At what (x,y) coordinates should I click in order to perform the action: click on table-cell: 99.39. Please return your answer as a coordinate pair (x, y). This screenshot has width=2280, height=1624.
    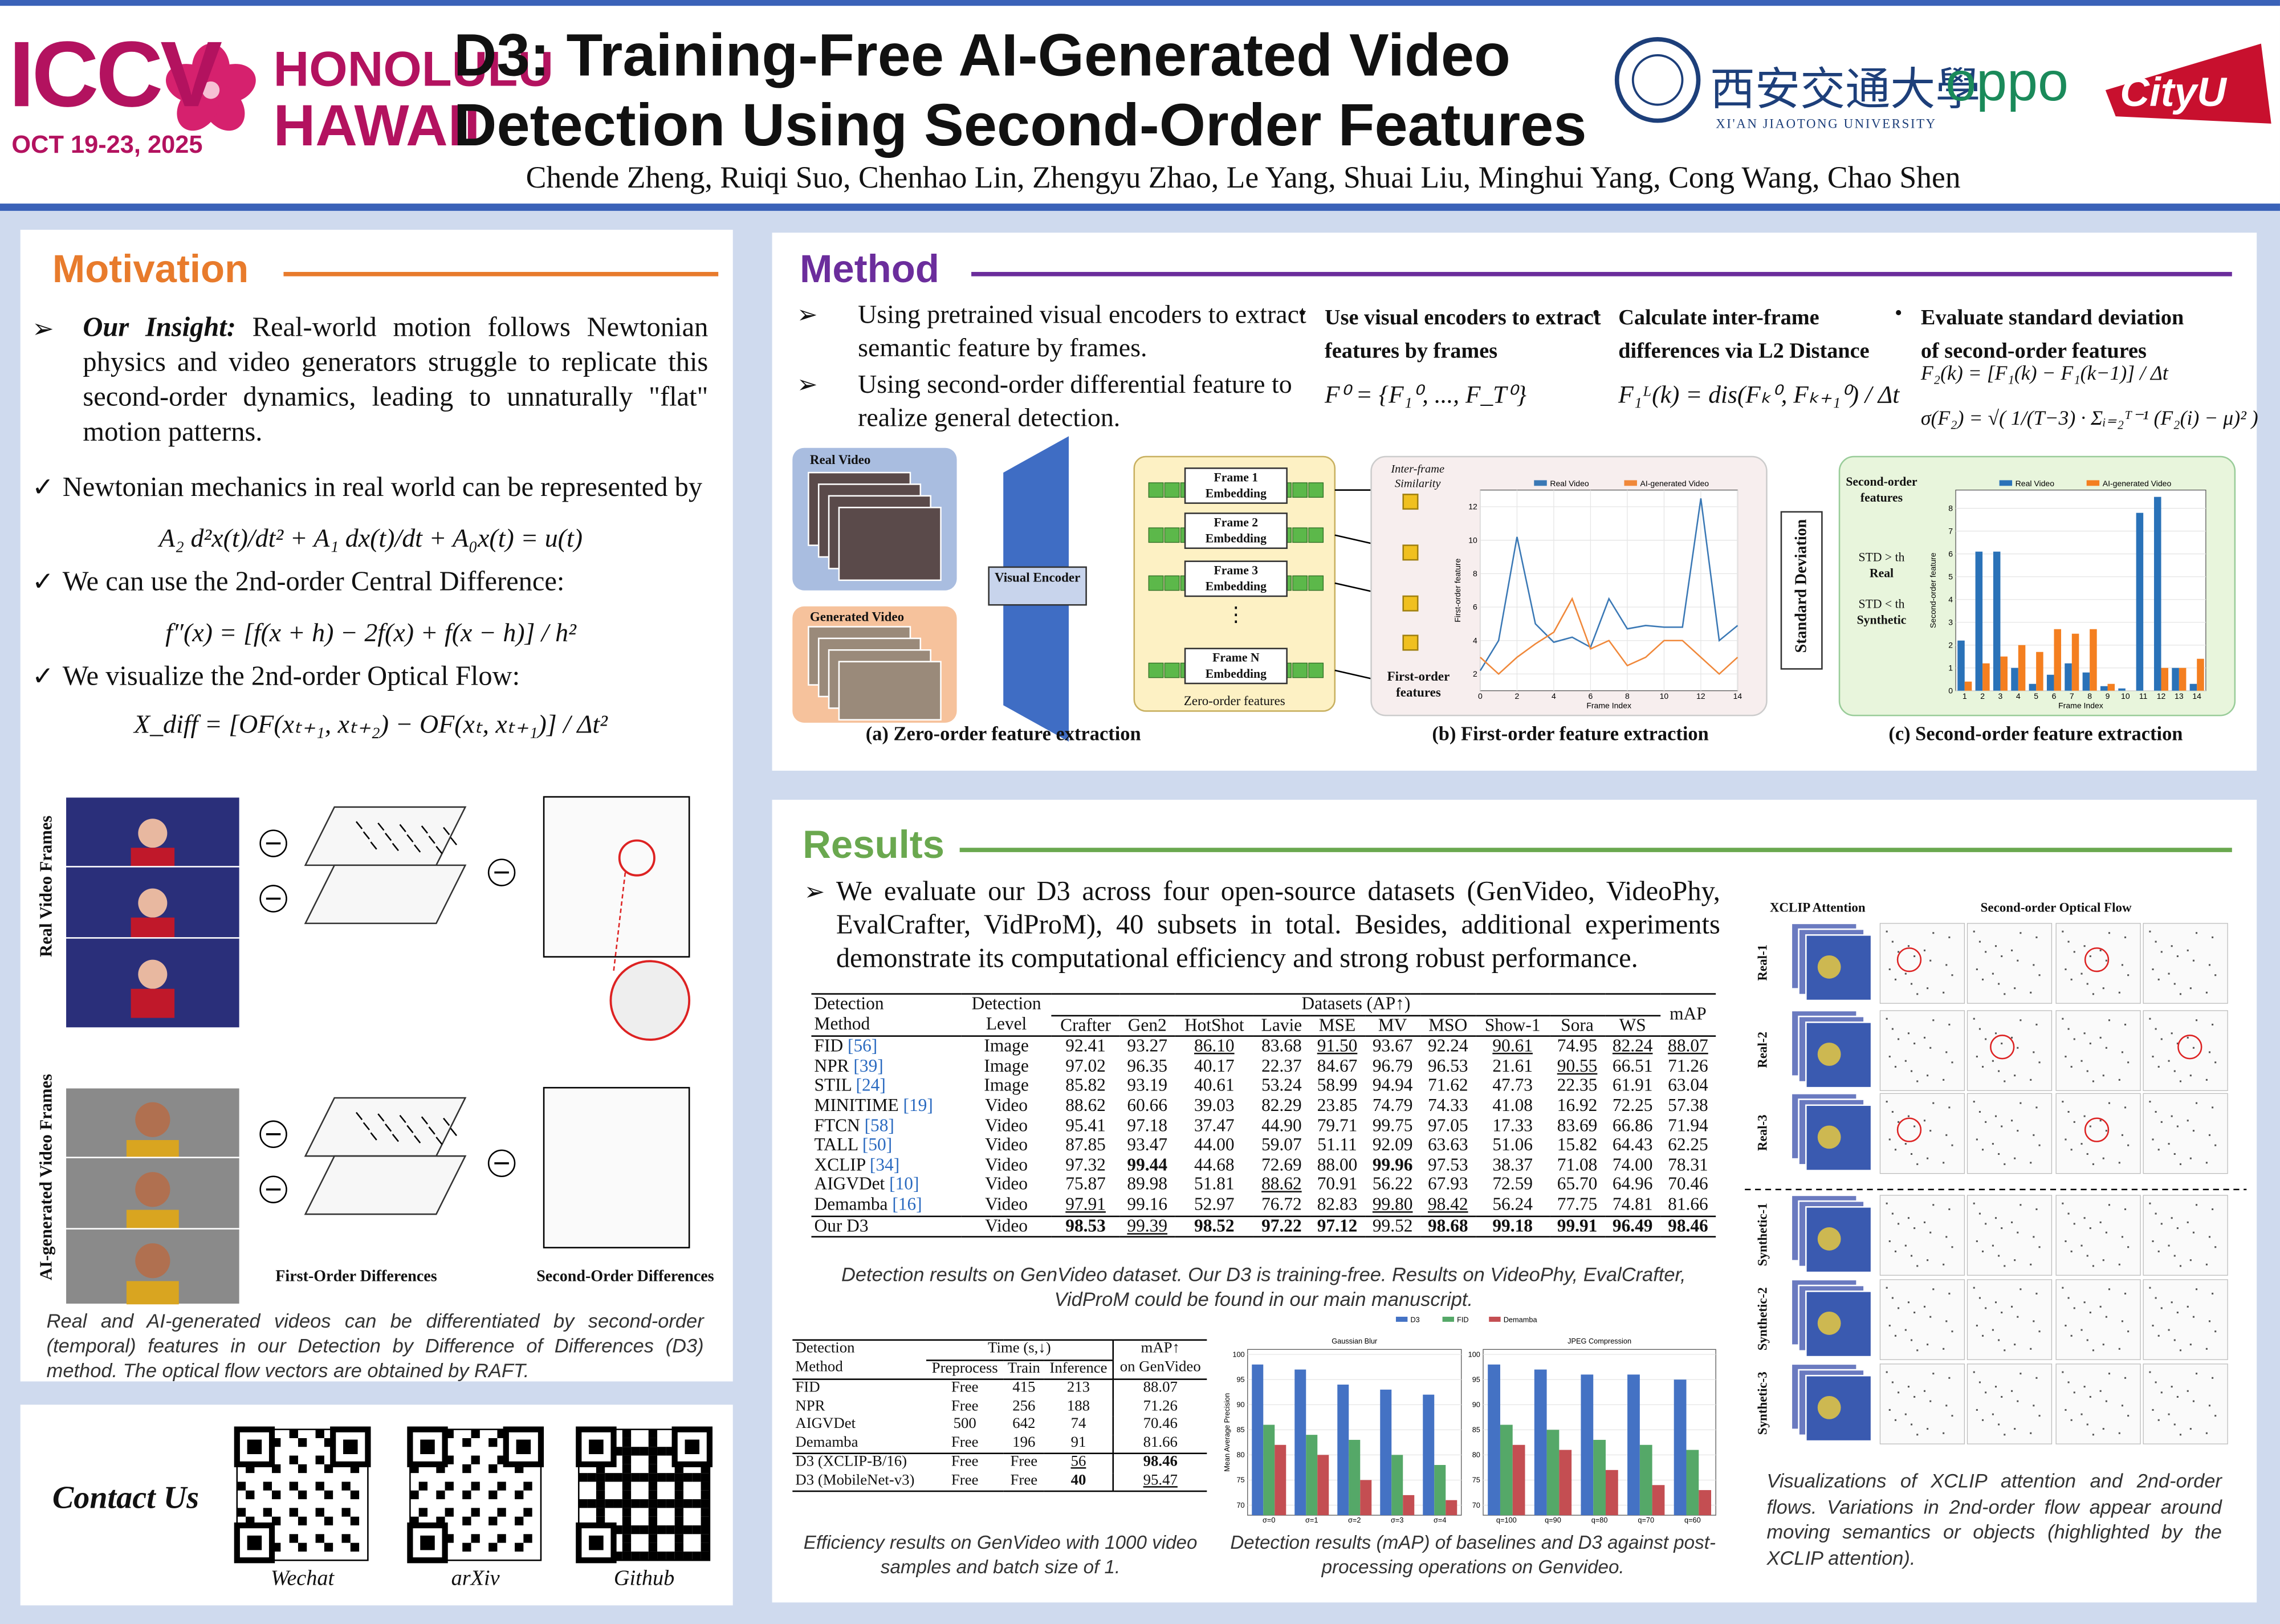
    Looking at the image, I should click on (1147, 1226).